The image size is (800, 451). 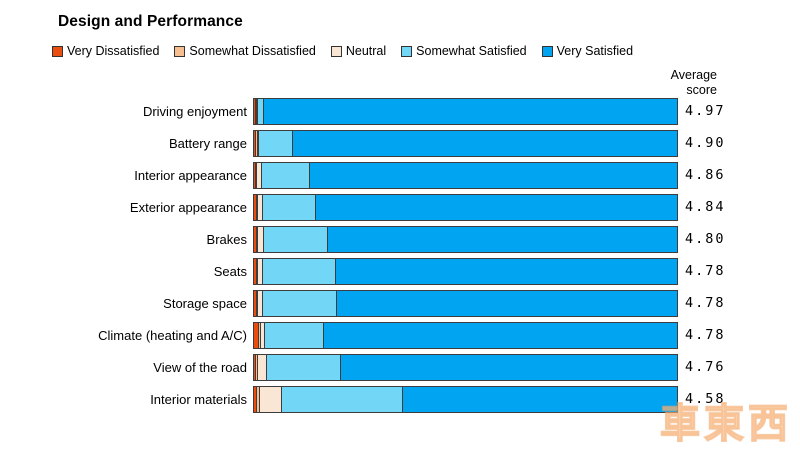 What do you see at coordinates (200, 367) in the screenshot?
I see `category-label: View of the road` at bounding box center [200, 367].